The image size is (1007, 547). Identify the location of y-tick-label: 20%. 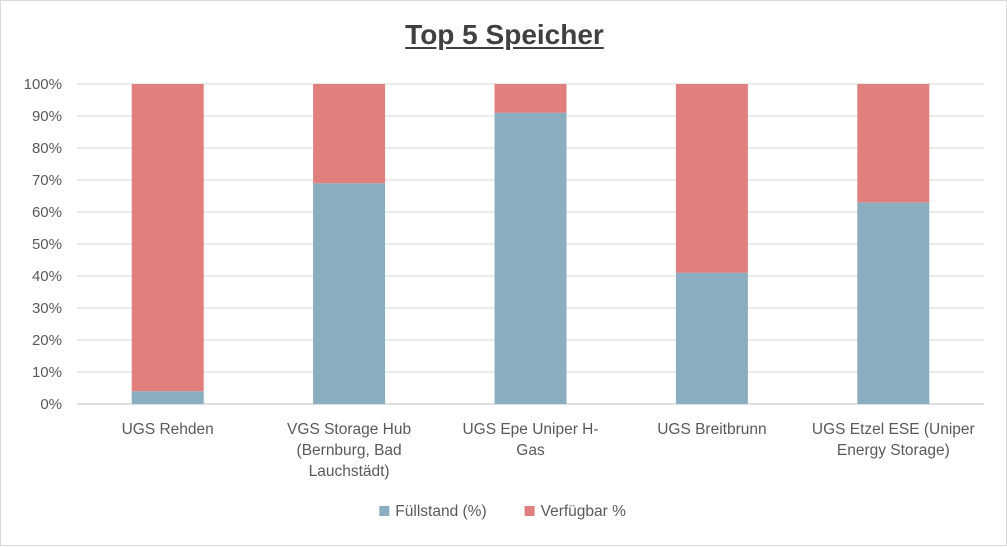
(47, 340).